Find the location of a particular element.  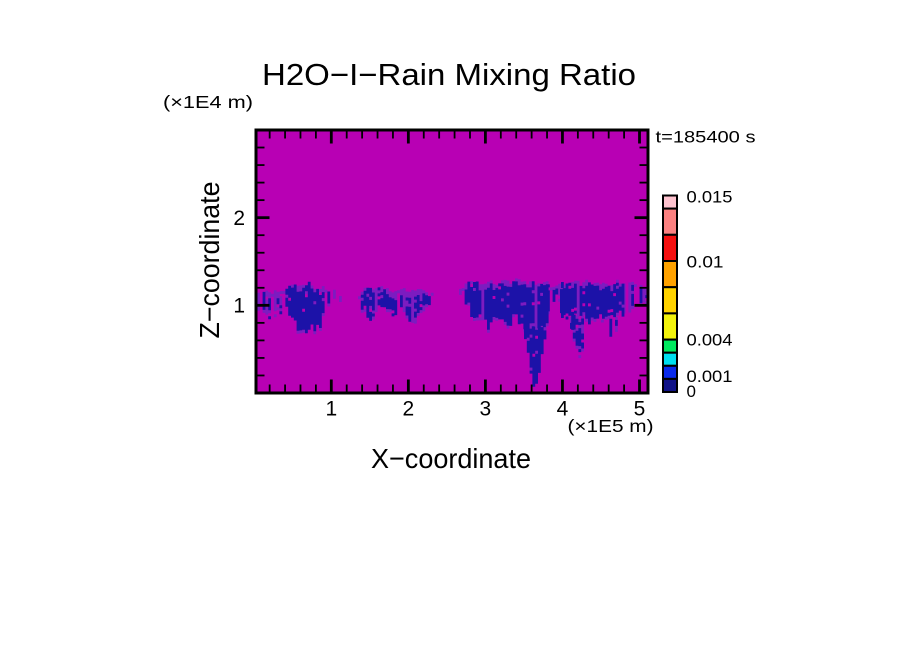

svg-text: H2O−I−Rain Mixing Ratio is located at coordinates (449, 75).